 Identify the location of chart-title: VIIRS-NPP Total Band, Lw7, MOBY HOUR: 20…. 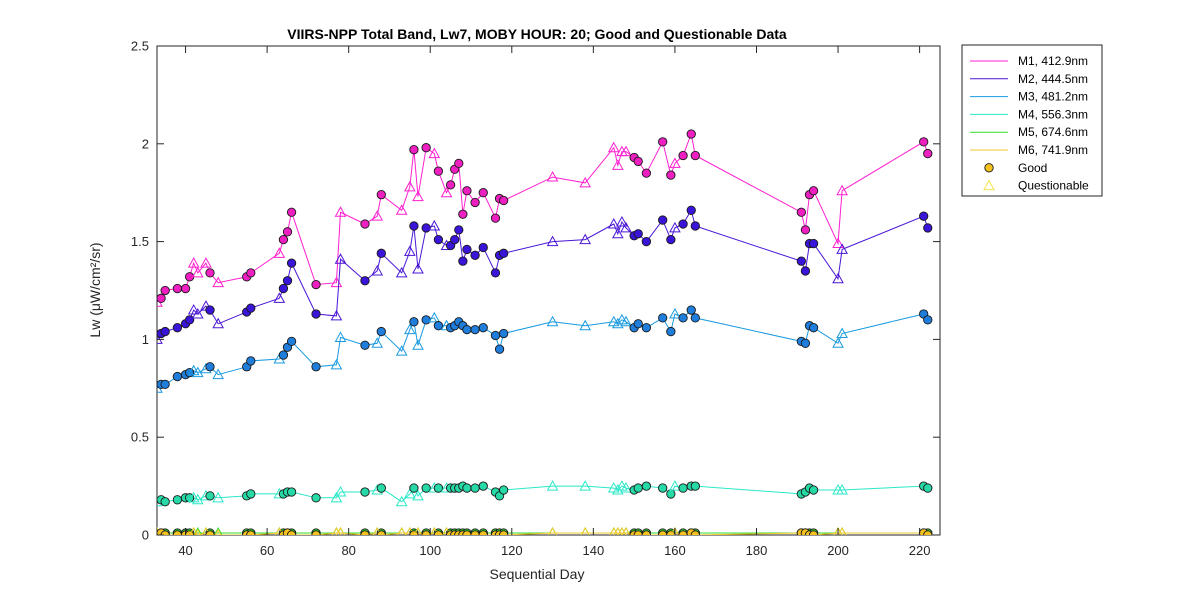
(537, 34).